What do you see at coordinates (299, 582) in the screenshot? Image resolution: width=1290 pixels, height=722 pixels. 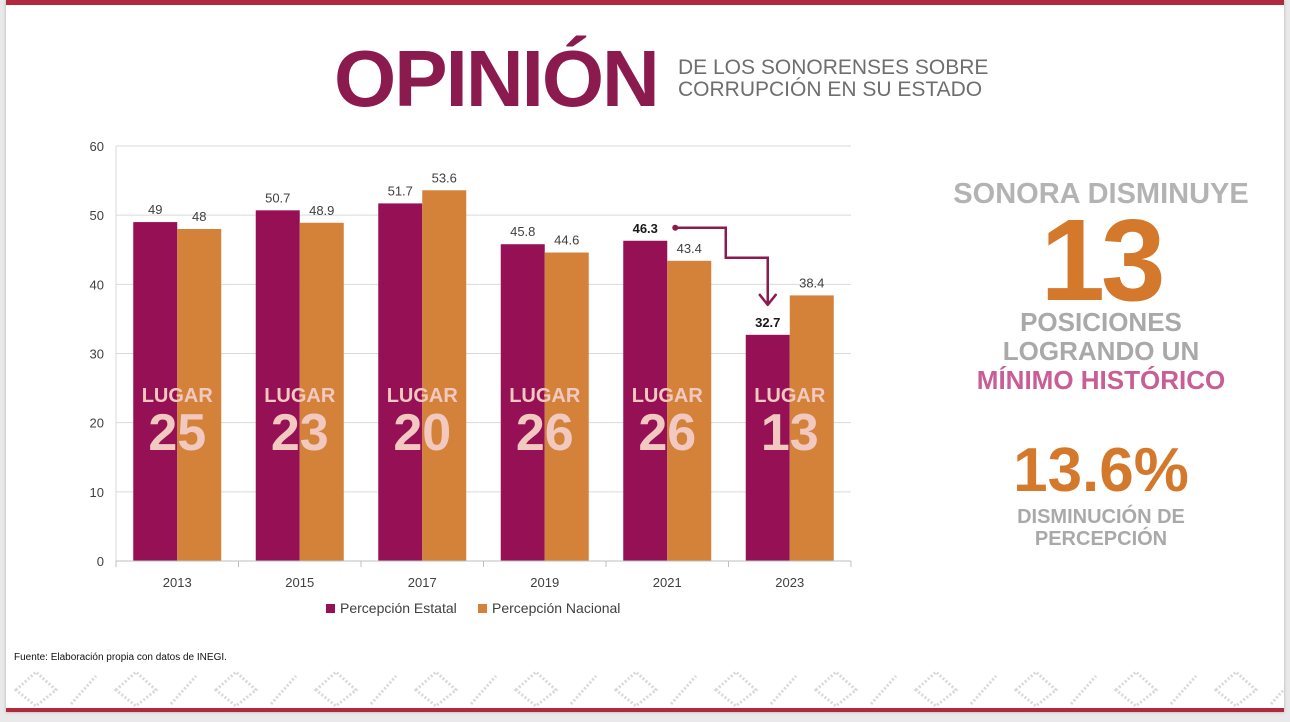 I see `x-tick-label: 2015` at bounding box center [299, 582].